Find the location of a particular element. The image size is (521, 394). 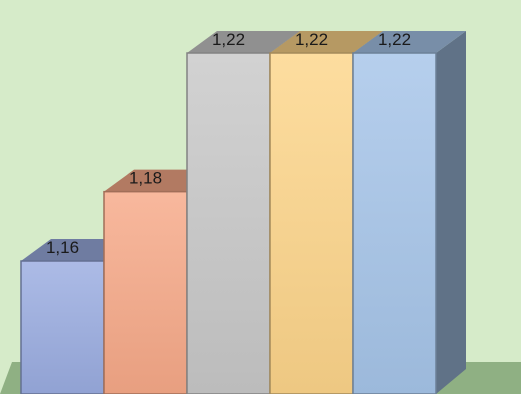

data-label-4: 1,22 is located at coordinates (311, 39).